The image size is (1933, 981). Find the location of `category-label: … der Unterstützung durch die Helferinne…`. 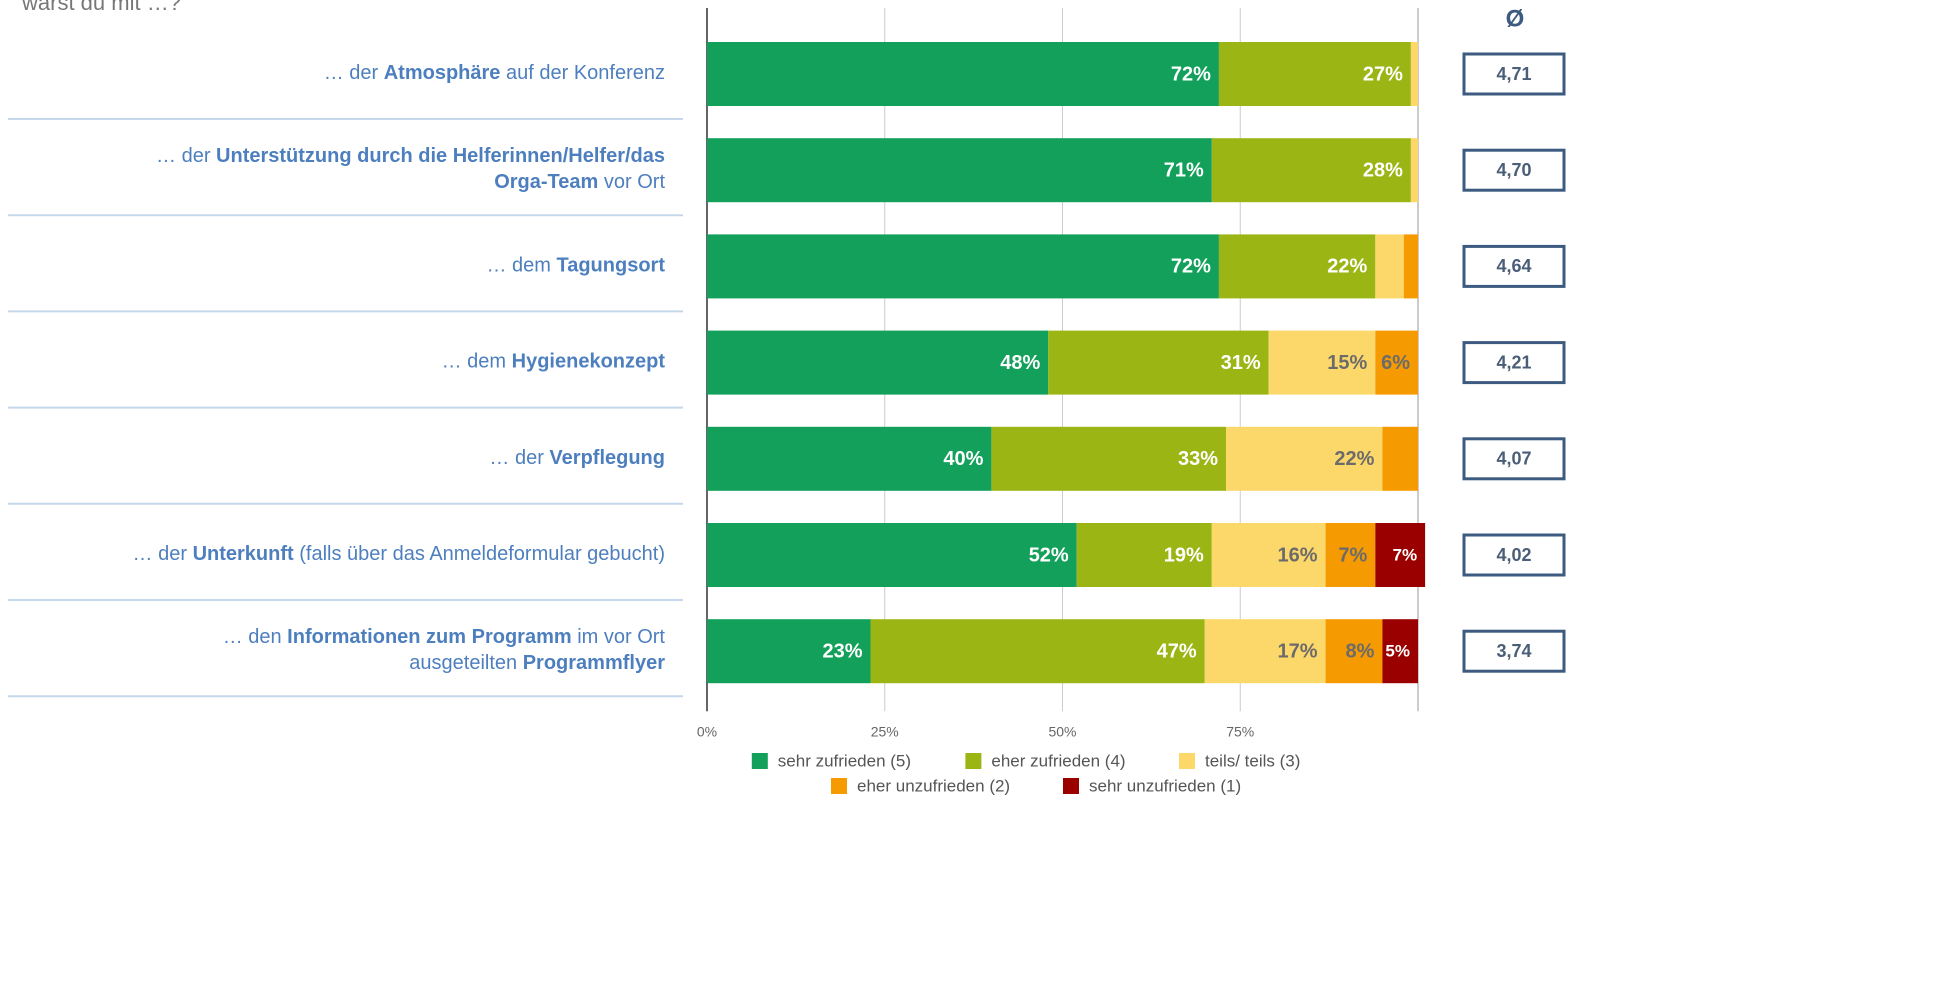

category-label: … der Unterstützung durch die Helferinne… is located at coordinates (410, 156).